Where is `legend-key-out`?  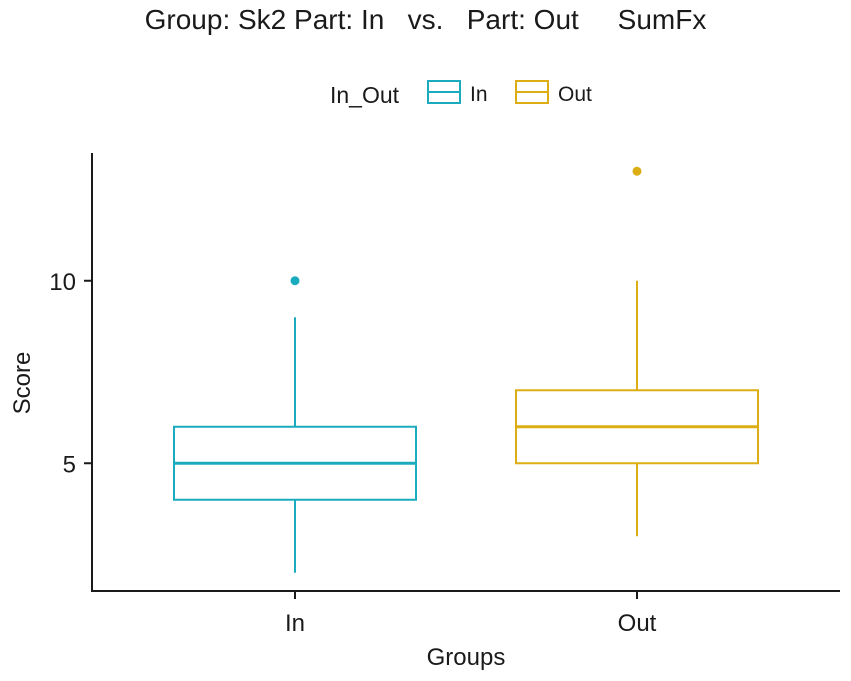 legend-key-out is located at coordinates (532, 92).